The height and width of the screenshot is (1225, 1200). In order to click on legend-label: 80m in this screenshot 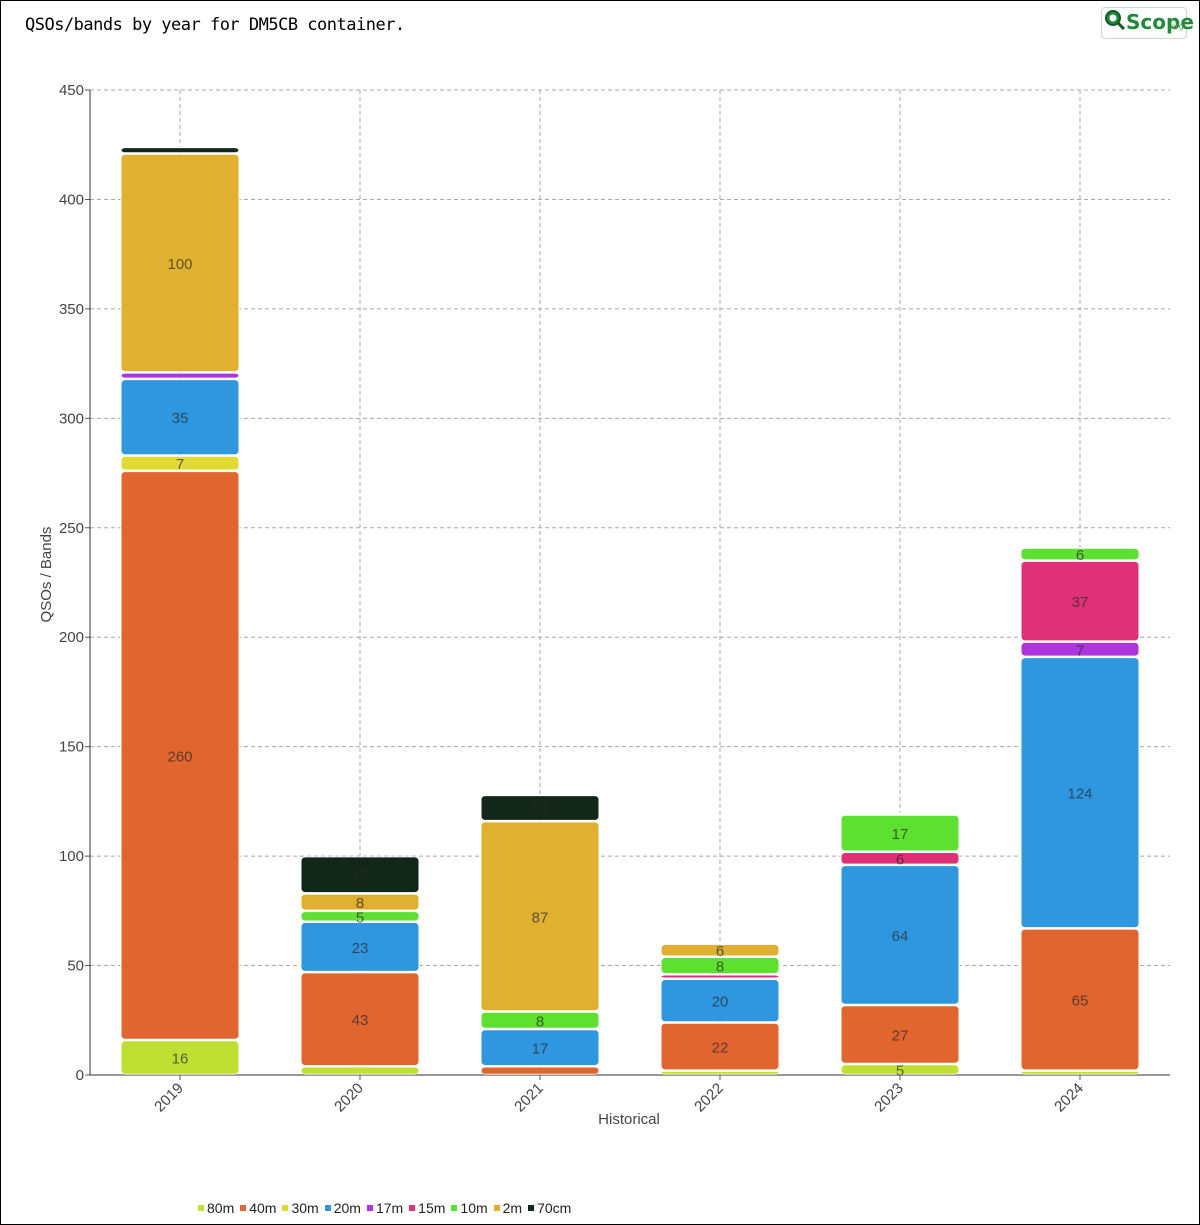, I will do `click(221, 1208)`.